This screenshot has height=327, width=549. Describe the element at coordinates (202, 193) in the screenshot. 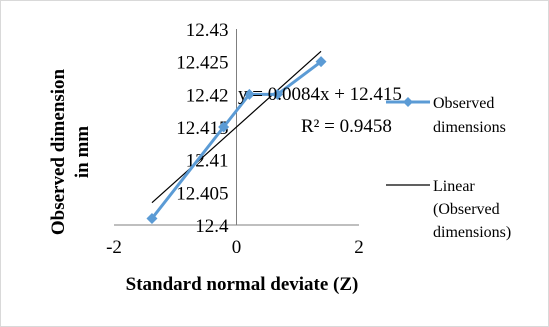

I see `y-tick-label: 12.405` at that location.